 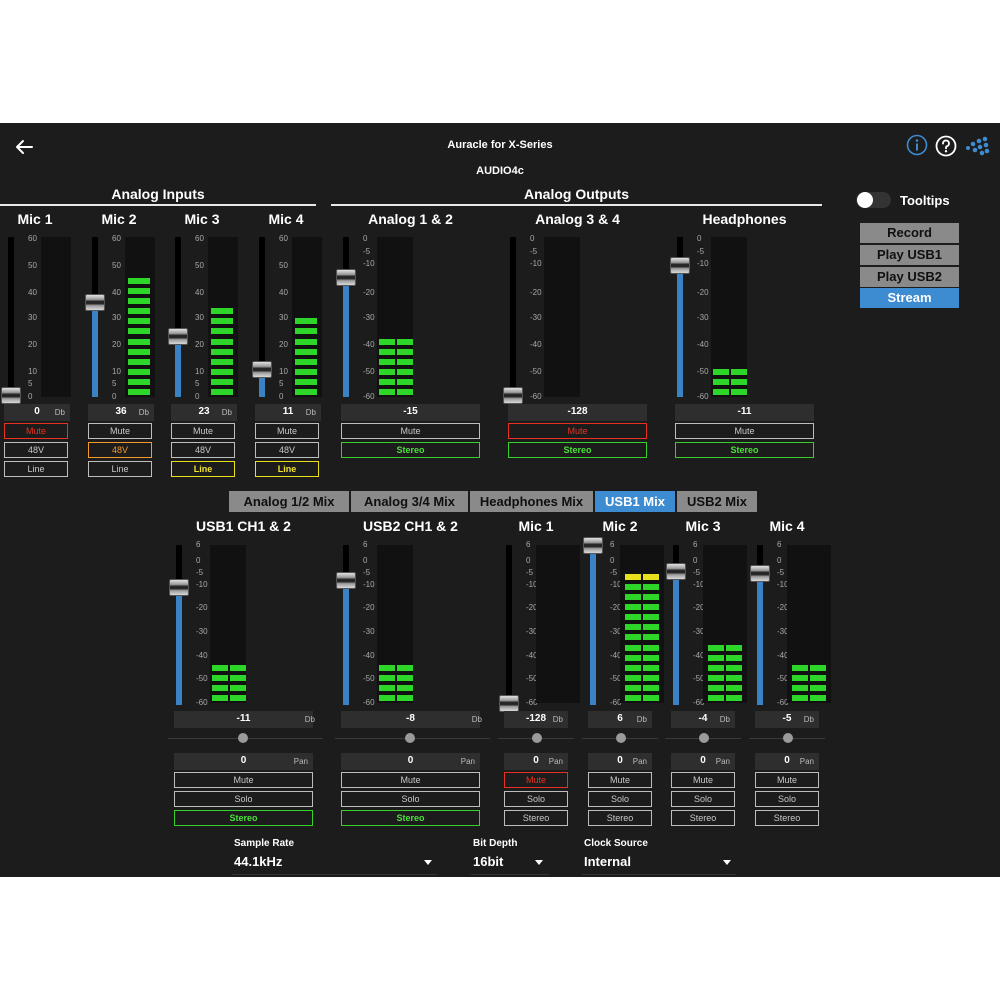 I want to click on strip-title: Mic 1, so click(x=35, y=219).